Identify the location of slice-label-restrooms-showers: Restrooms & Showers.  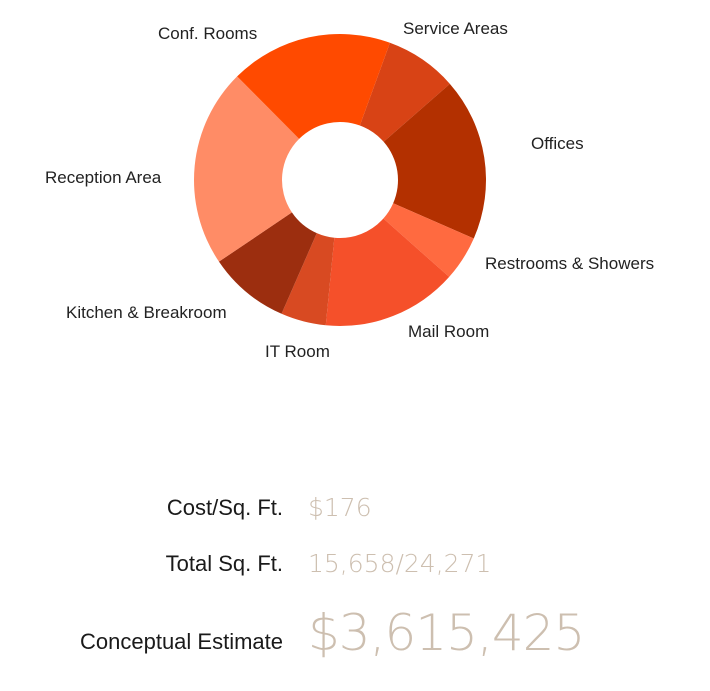
(569, 263).